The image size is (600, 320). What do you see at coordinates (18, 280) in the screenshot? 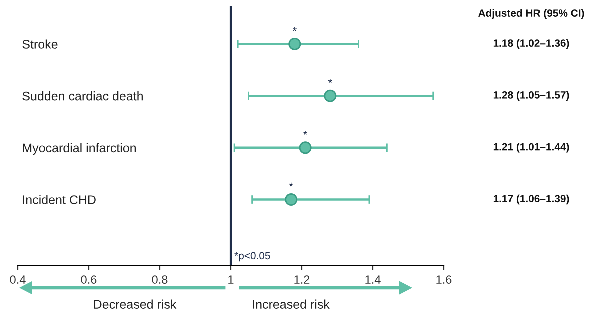
I see `x-tick-label: 0.4` at bounding box center [18, 280].